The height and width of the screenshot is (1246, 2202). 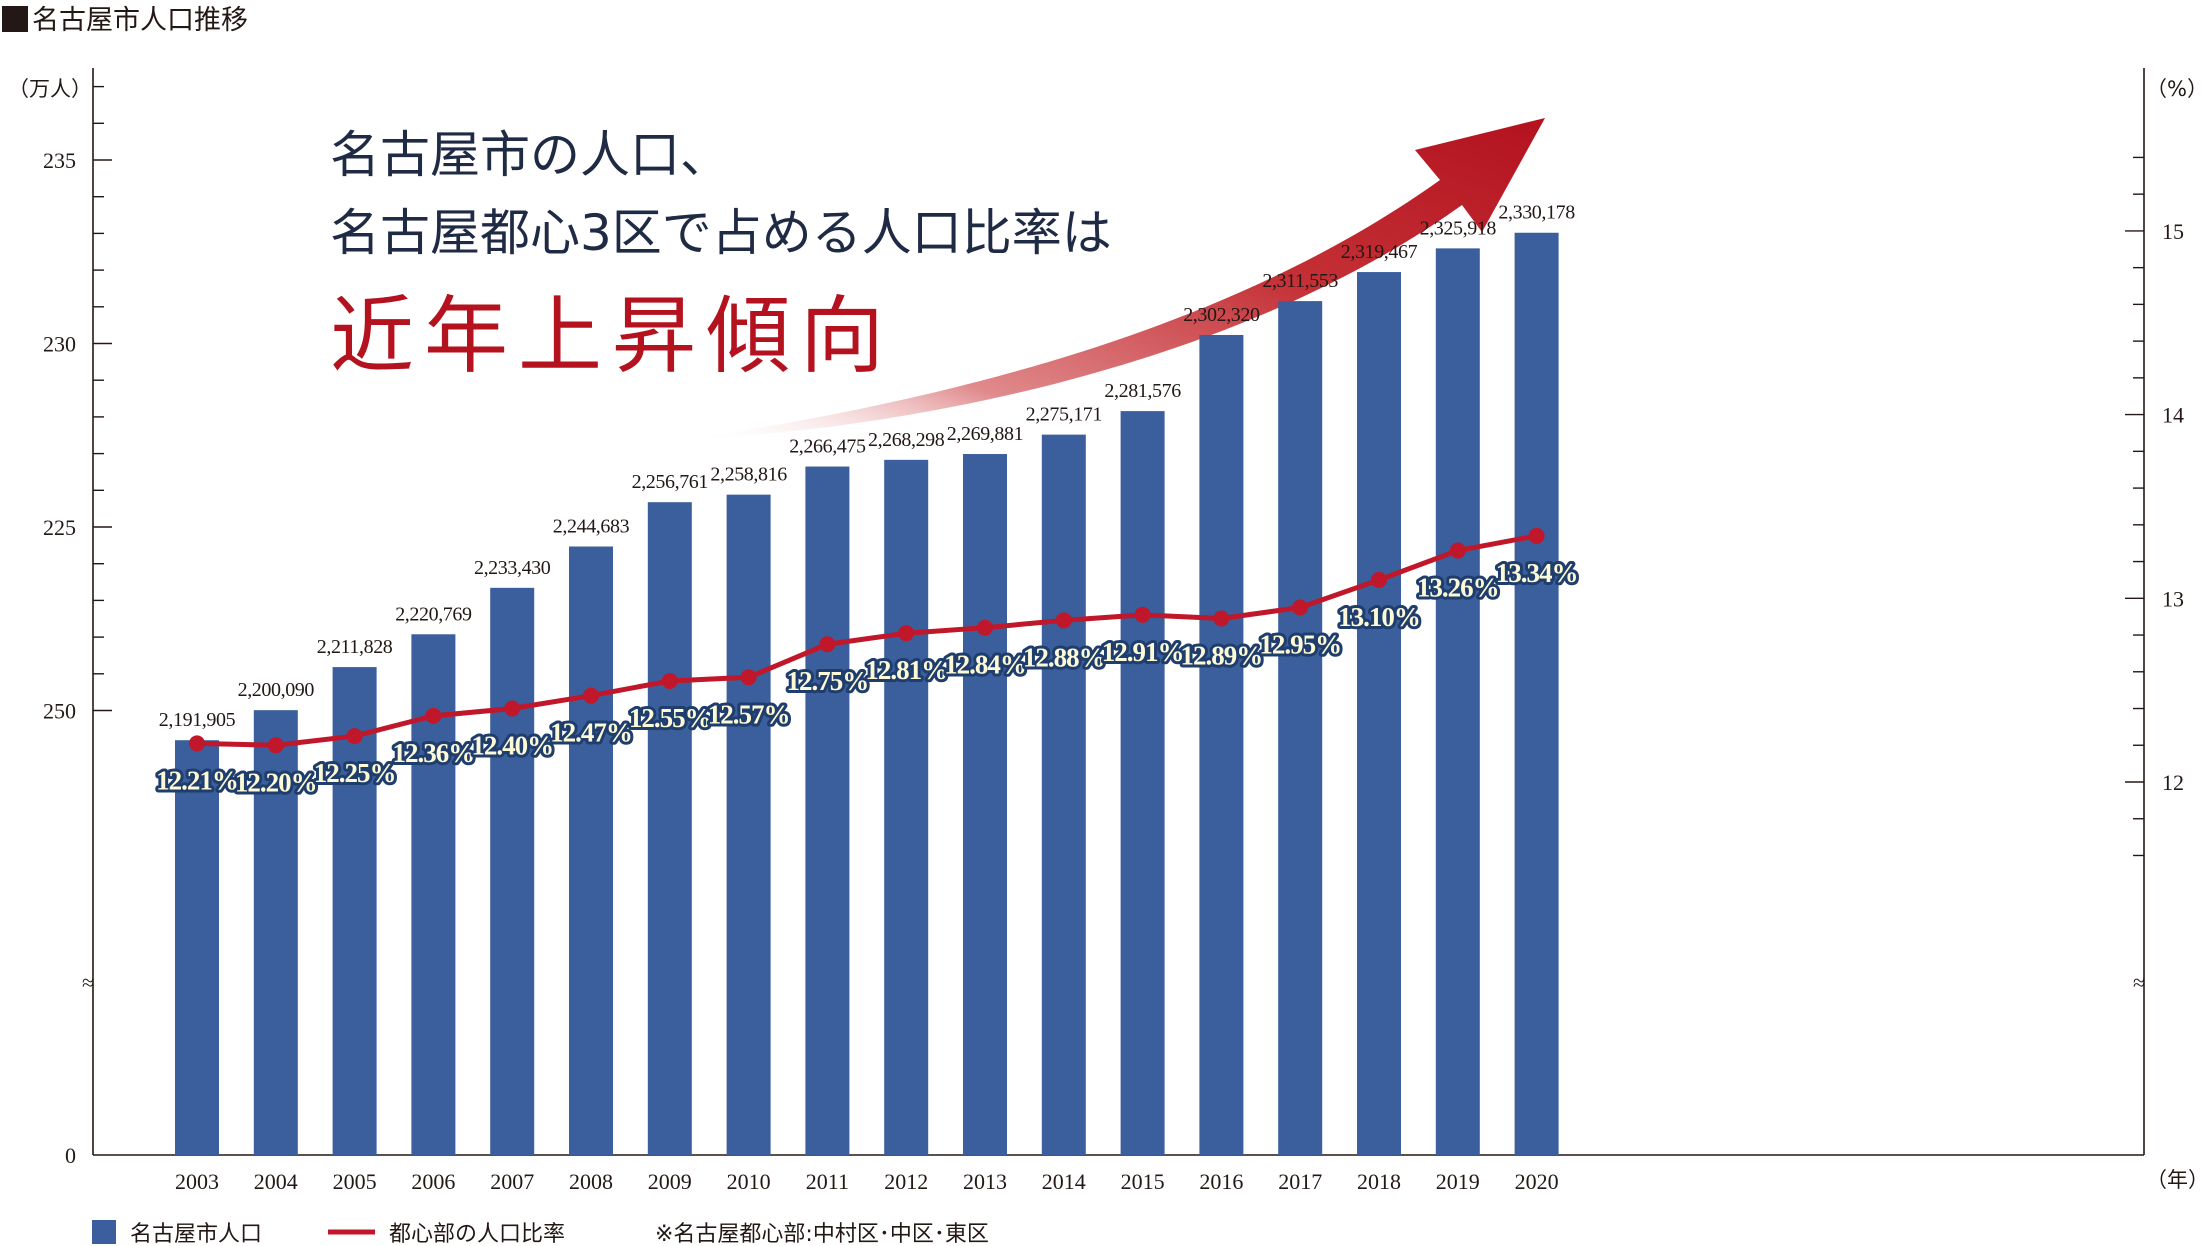 What do you see at coordinates (591, 527) in the screenshot?
I see `population-bar-label: 2,244,683` at bounding box center [591, 527].